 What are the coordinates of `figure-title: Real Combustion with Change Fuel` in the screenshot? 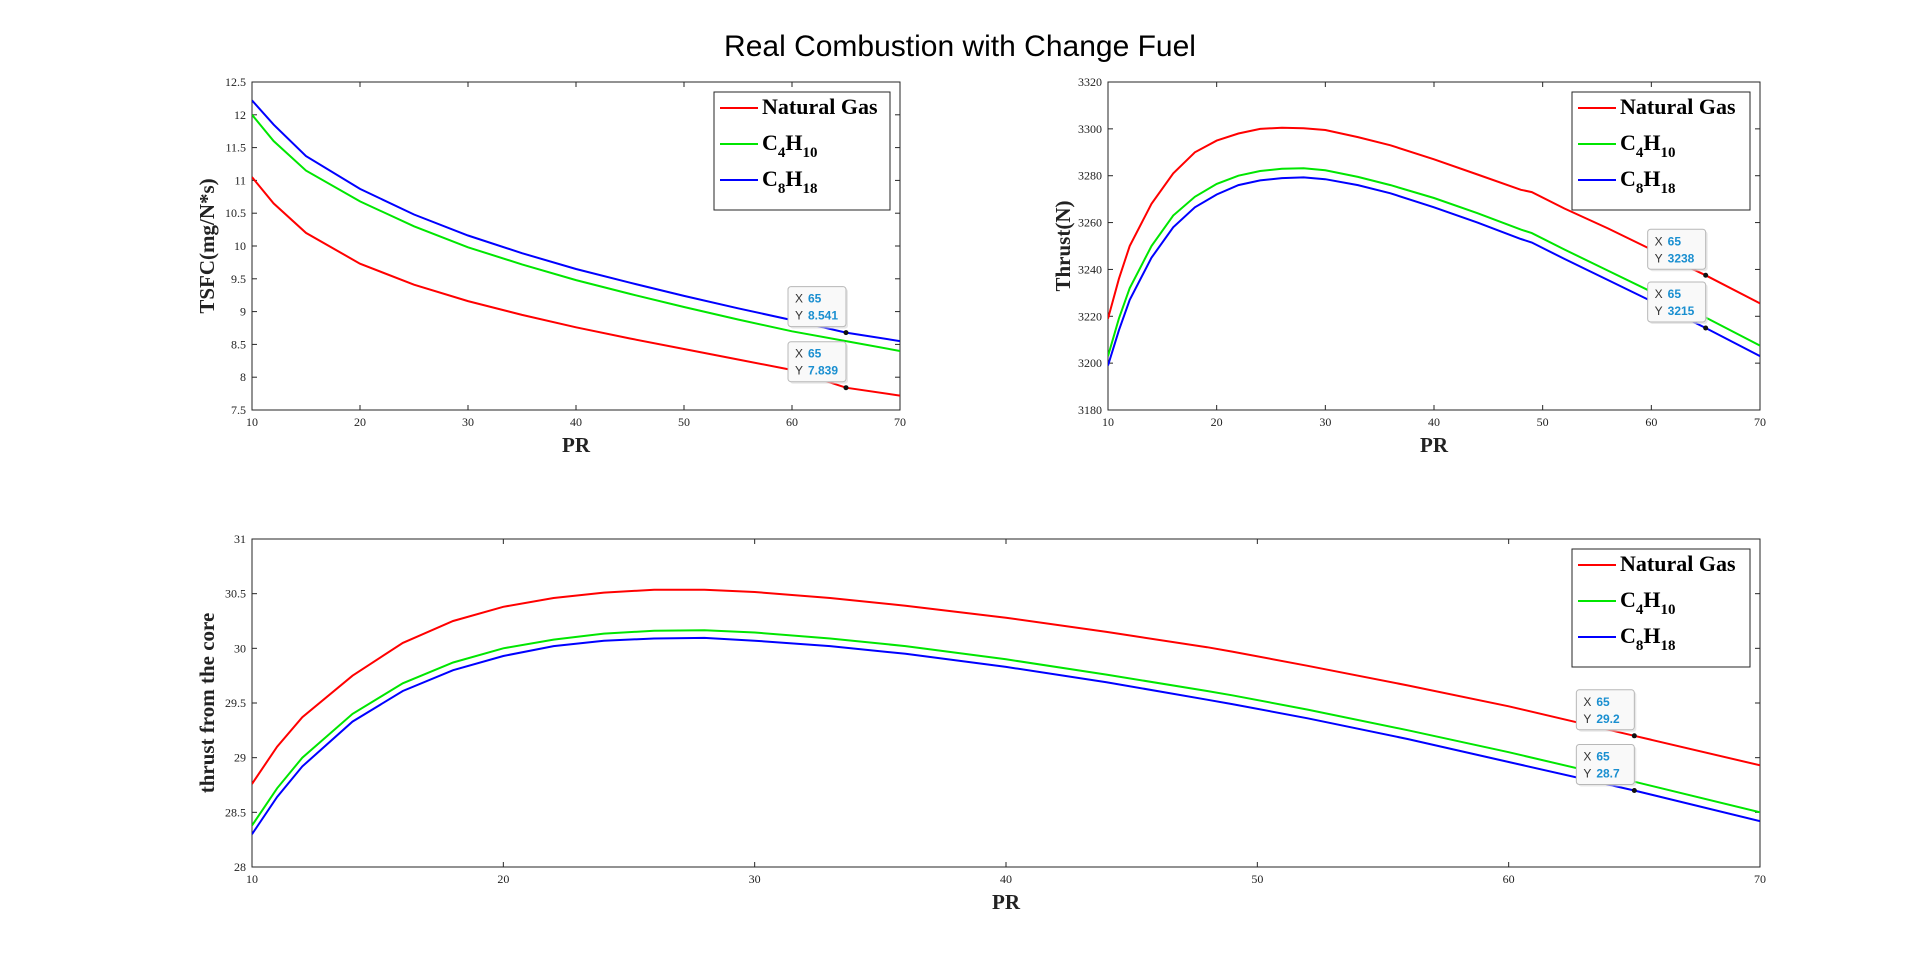 It's located at (960, 46).